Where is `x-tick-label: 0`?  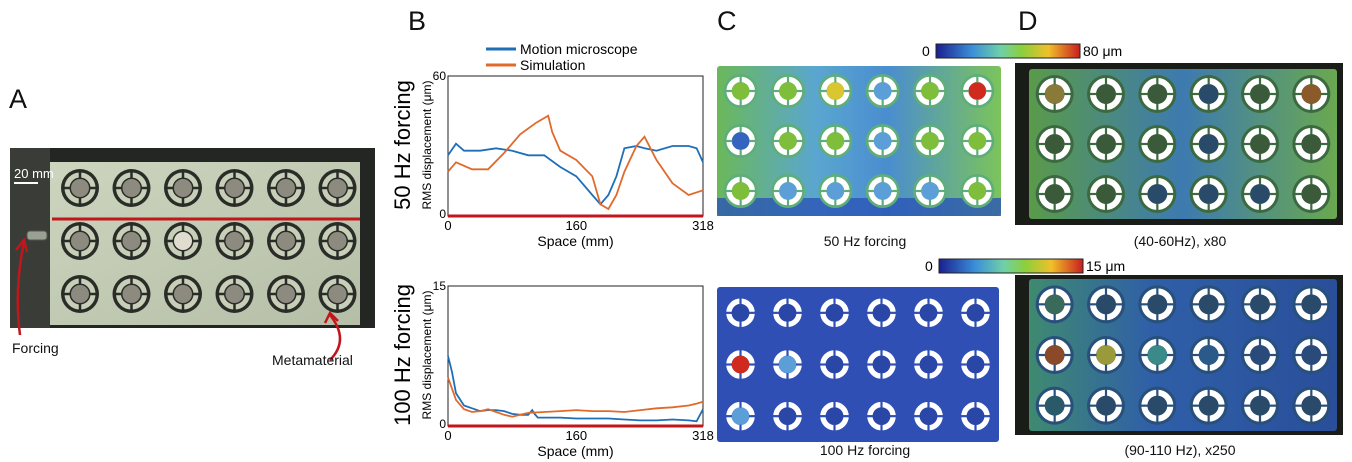 x-tick-label: 0 is located at coordinates (447, 225).